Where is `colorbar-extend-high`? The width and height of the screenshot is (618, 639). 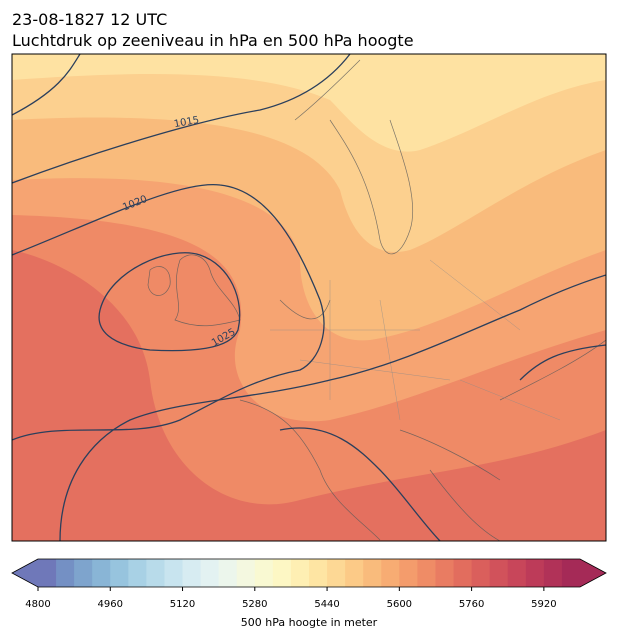 colorbar-extend-high is located at coordinates (593, 573).